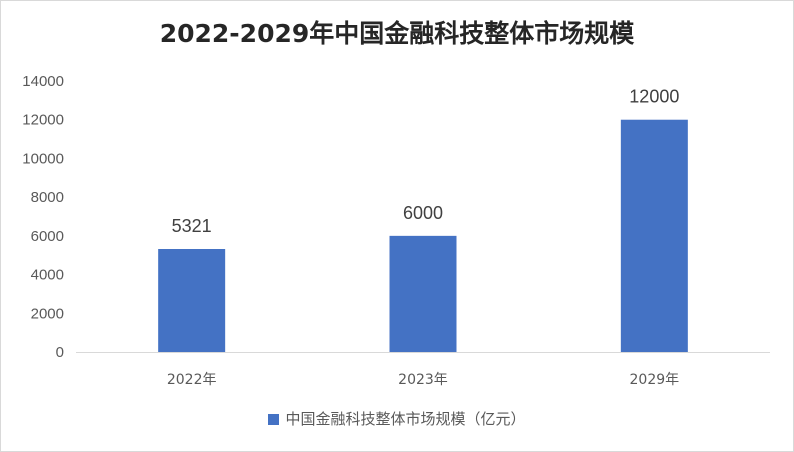 The width and height of the screenshot is (794, 452). I want to click on y-tick-label: 0, so click(60, 352).